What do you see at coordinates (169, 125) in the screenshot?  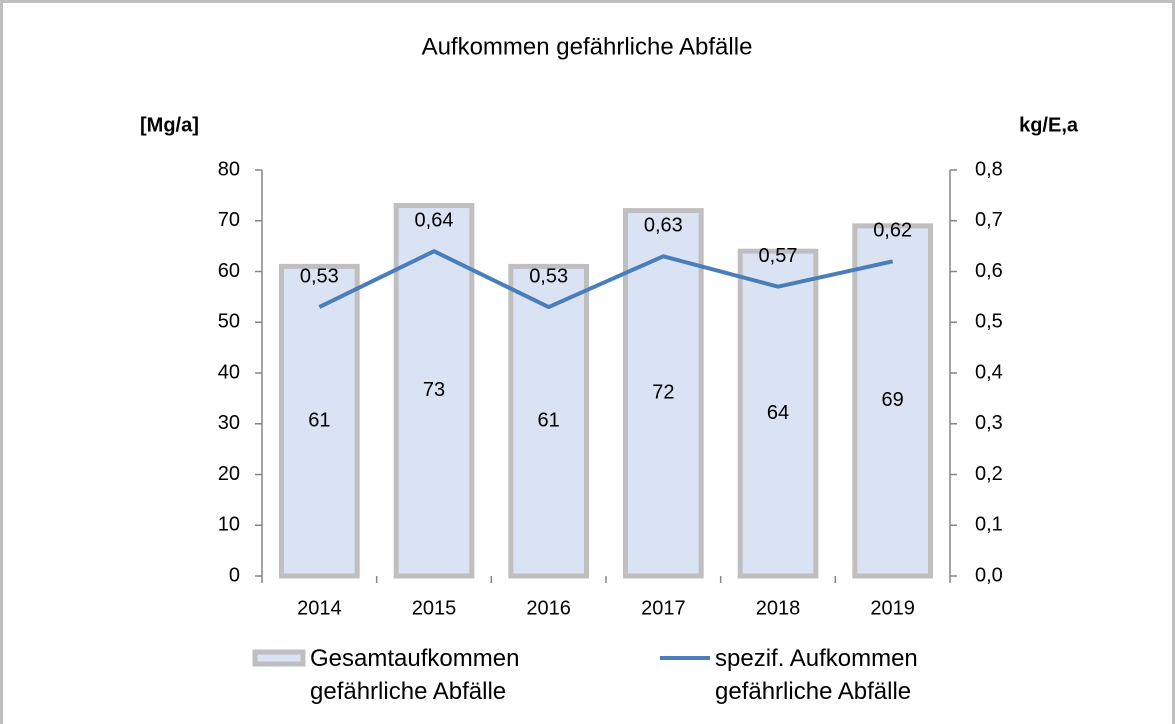 I see `y-axis-label: [Mg/a]` at bounding box center [169, 125].